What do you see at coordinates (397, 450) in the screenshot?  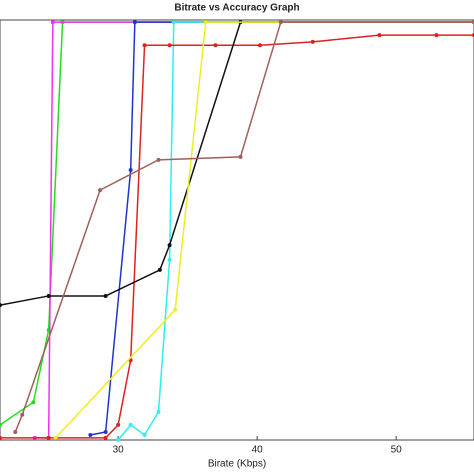 I see `x-tick-label: 50` at bounding box center [397, 450].